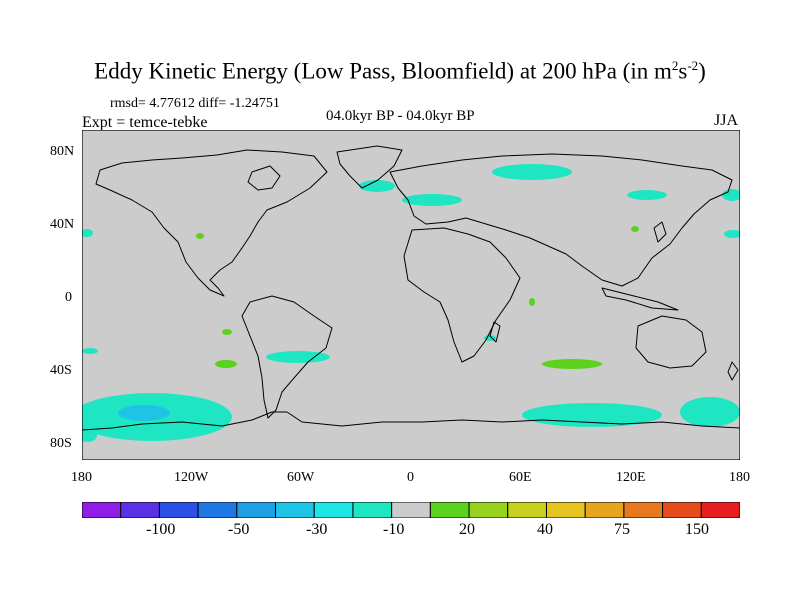  Describe the element at coordinates (520, 477) in the screenshot. I see `lon-label-60e: 60E` at that location.